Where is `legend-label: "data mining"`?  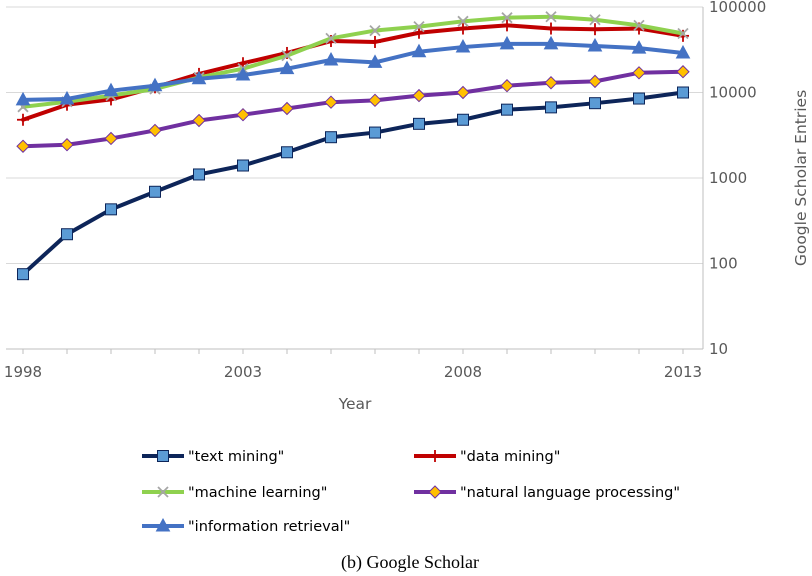
legend-label: "data mining" is located at coordinates (510, 457).